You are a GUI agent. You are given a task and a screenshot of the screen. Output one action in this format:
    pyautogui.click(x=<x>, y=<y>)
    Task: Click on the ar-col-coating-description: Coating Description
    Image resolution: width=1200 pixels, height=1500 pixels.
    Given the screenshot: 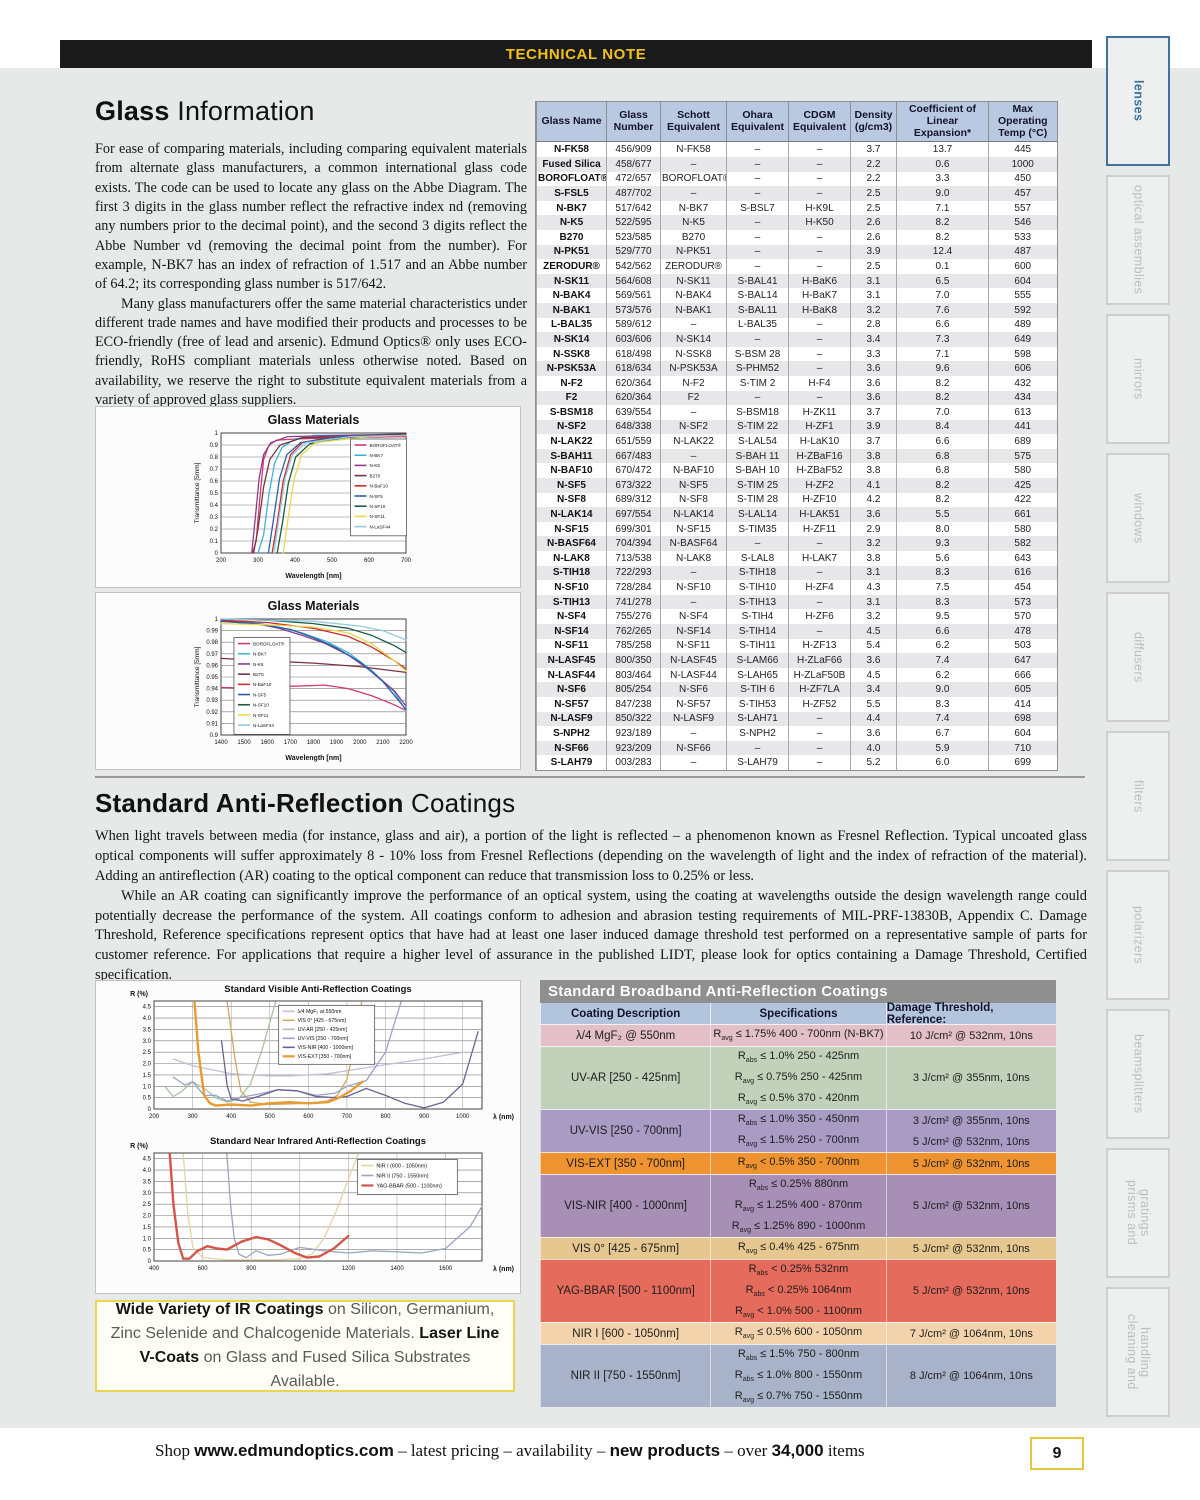 What is the action you would take?
    pyautogui.click(x=625, y=1013)
    